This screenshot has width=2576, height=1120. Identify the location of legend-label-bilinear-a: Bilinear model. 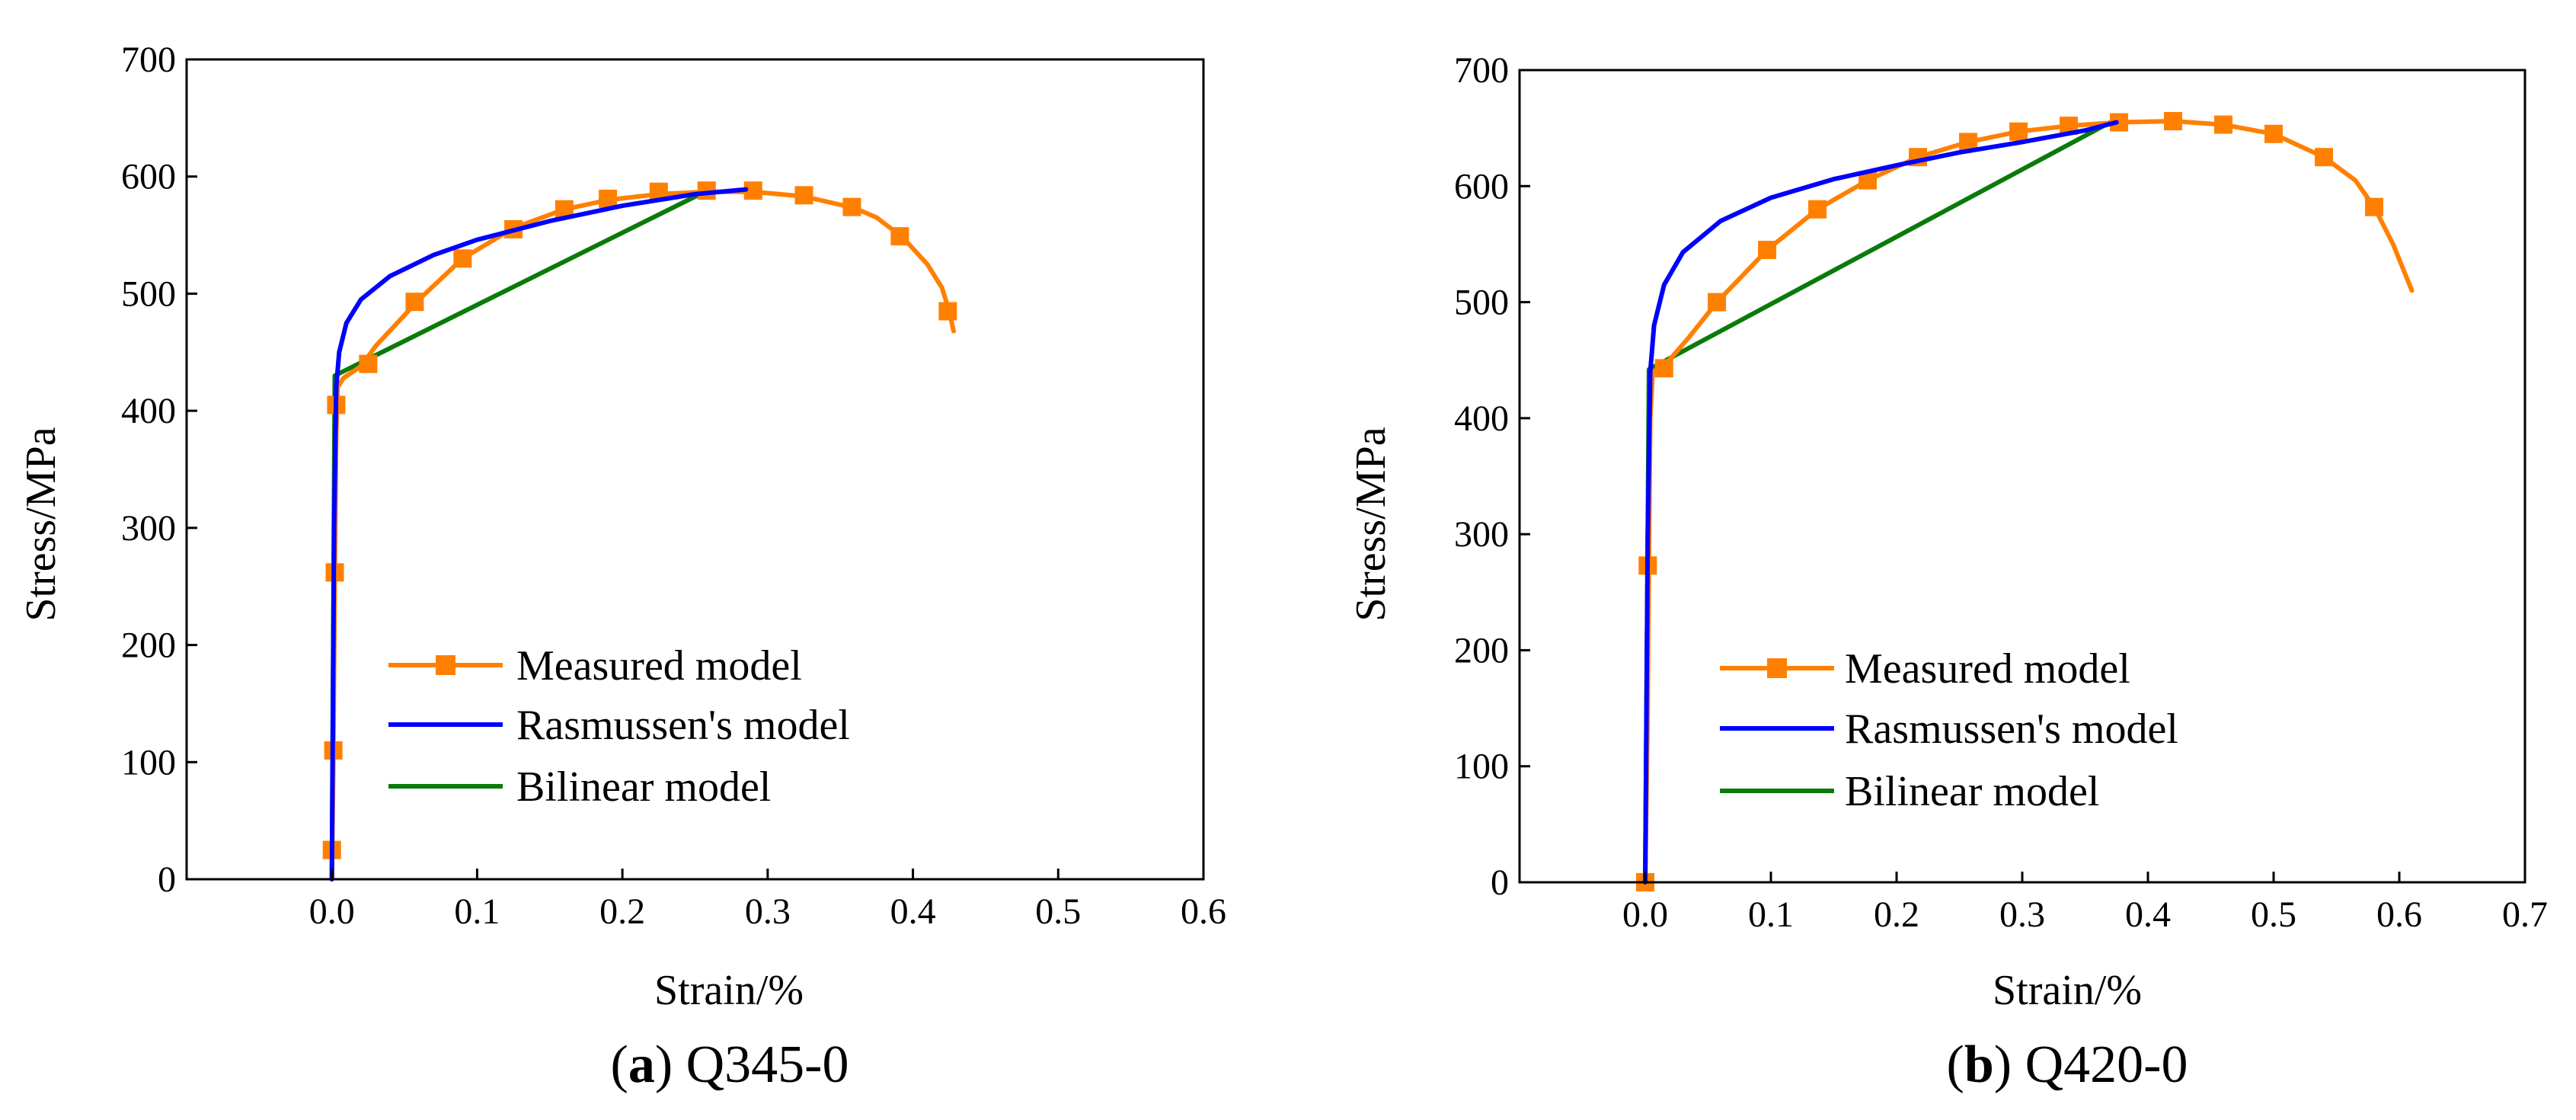
(643, 787).